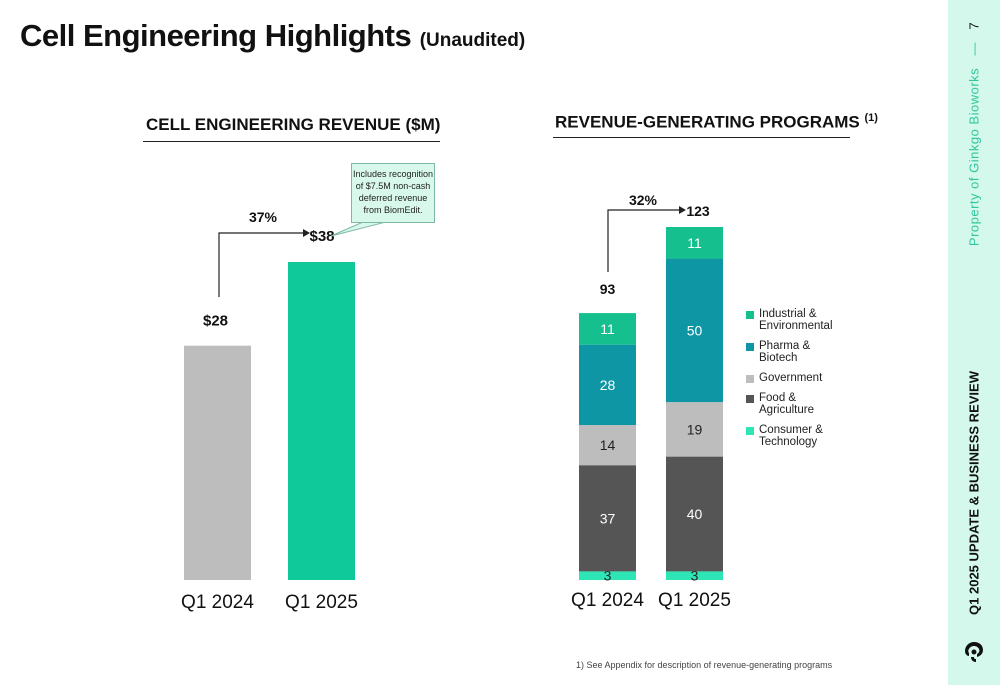 This screenshot has height=685, width=1000. What do you see at coordinates (608, 289) in the screenshot?
I see `programs-total-label: 93` at bounding box center [608, 289].